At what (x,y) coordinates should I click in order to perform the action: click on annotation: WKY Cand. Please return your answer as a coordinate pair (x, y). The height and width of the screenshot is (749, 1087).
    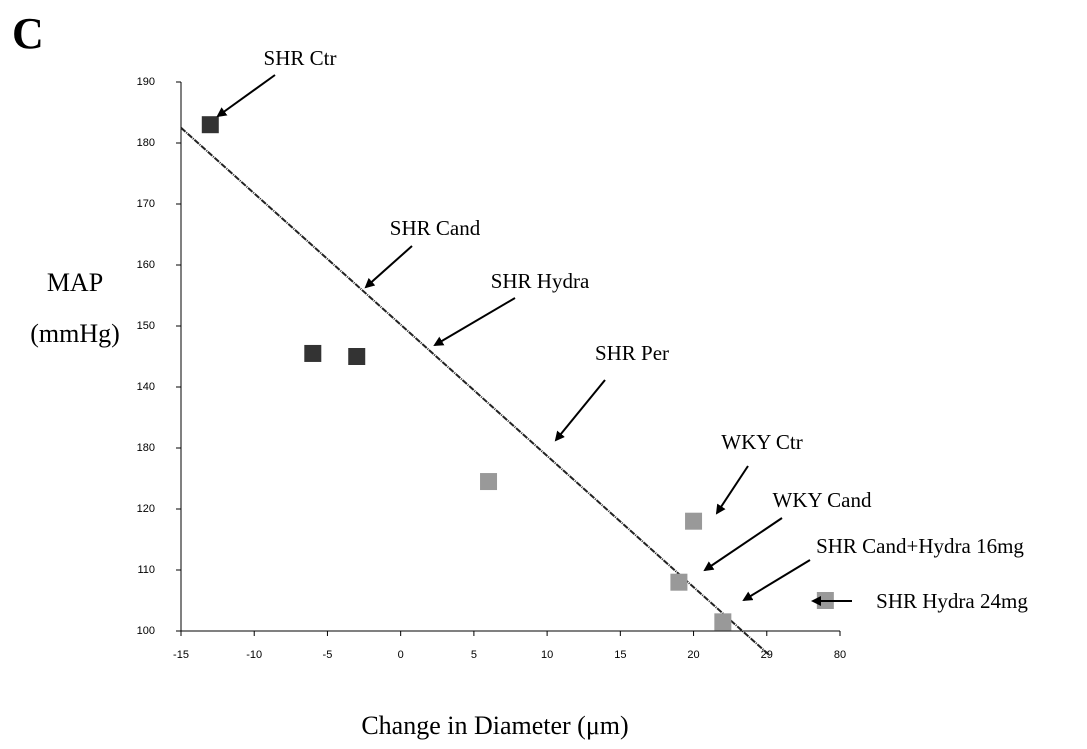
    Looking at the image, I should click on (822, 500).